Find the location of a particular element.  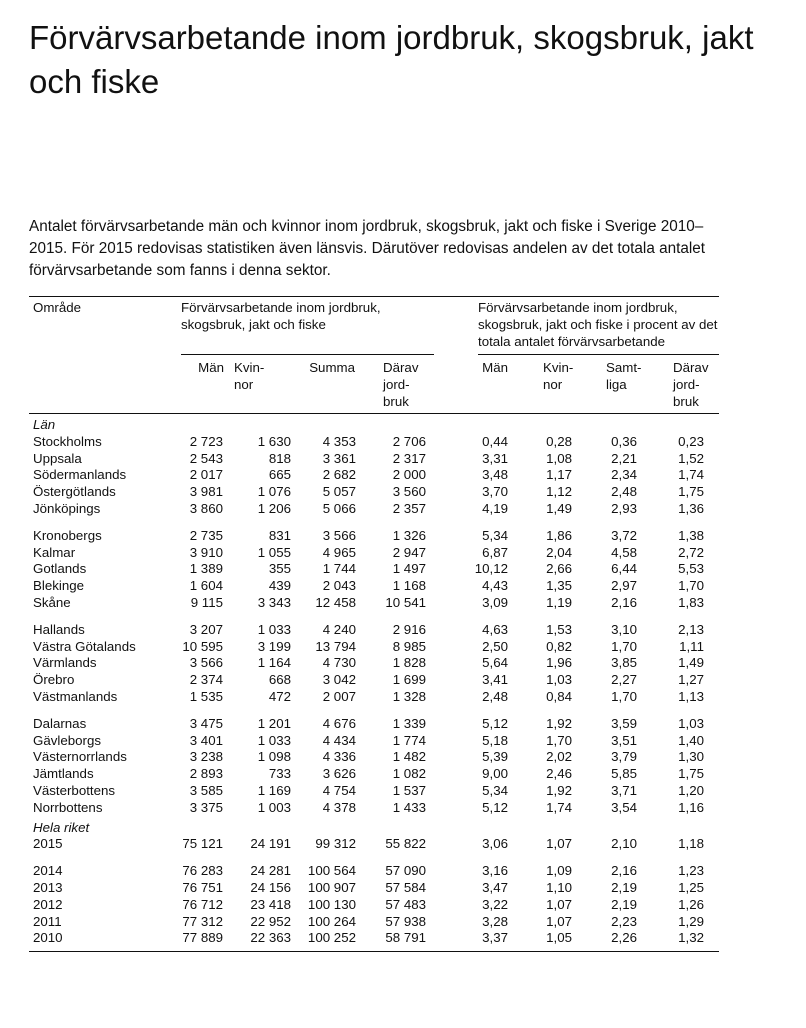

row-value: 3,48 is located at coordinates (495, 475).